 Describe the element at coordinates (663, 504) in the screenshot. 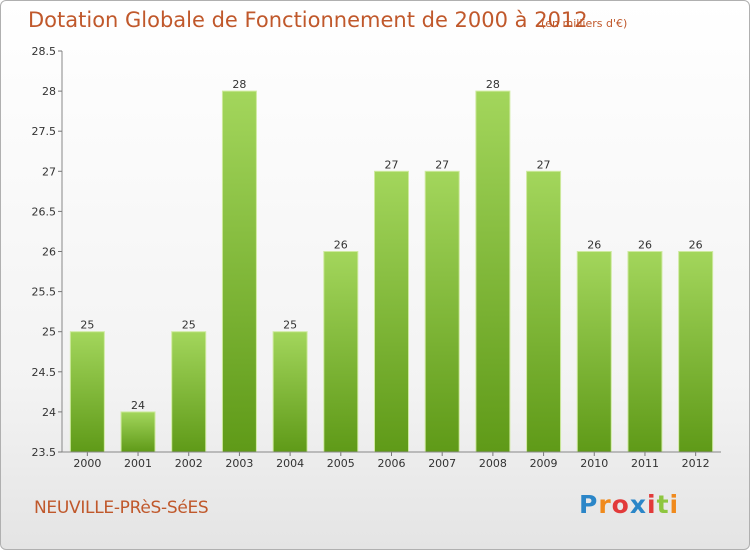

I see `logo-letter: t` at that location.